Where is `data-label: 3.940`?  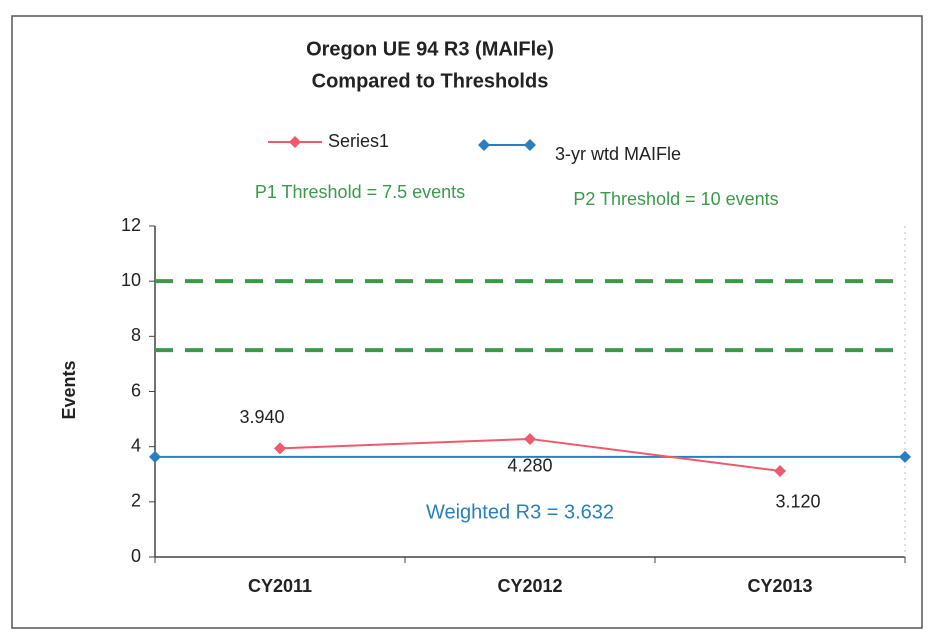 data-label: 3.940 is located at coordinates (261, 417).